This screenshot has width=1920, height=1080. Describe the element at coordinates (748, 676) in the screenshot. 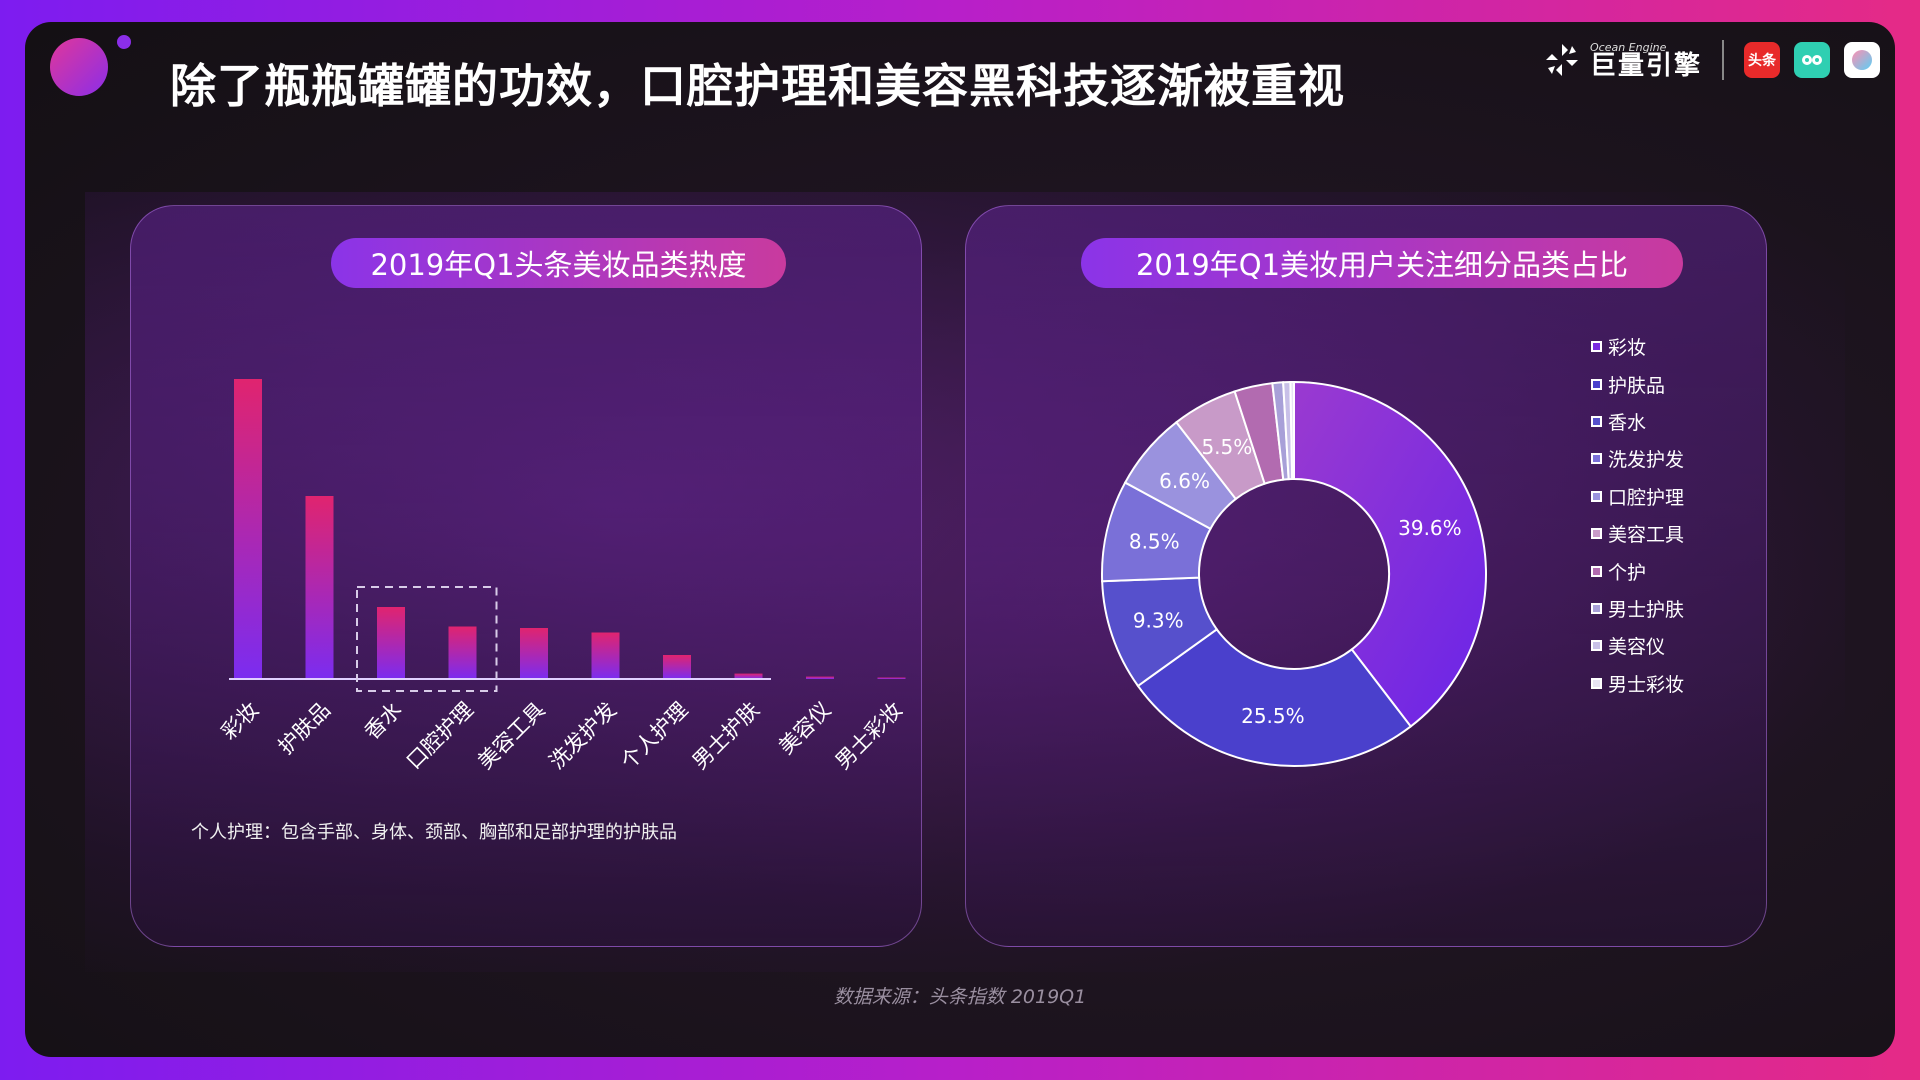

I see `bar-男士护肤` at that location.